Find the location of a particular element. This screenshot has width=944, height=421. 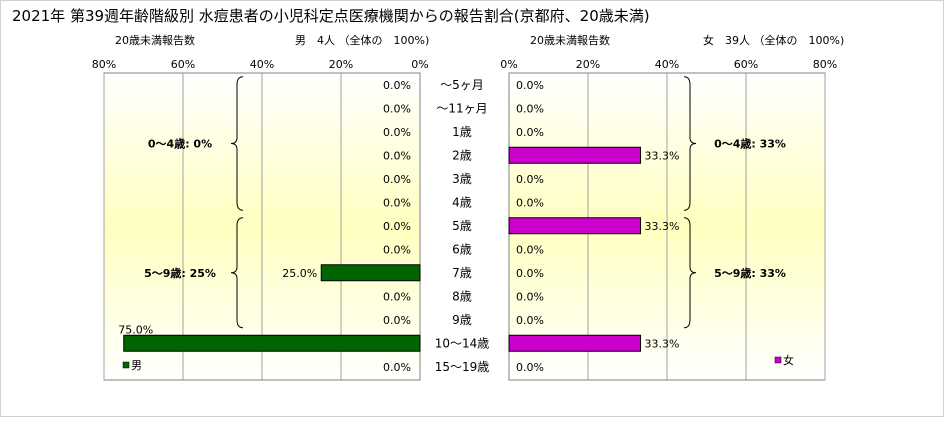

male-tick-label: 60% is located at coordinates (183, 64).